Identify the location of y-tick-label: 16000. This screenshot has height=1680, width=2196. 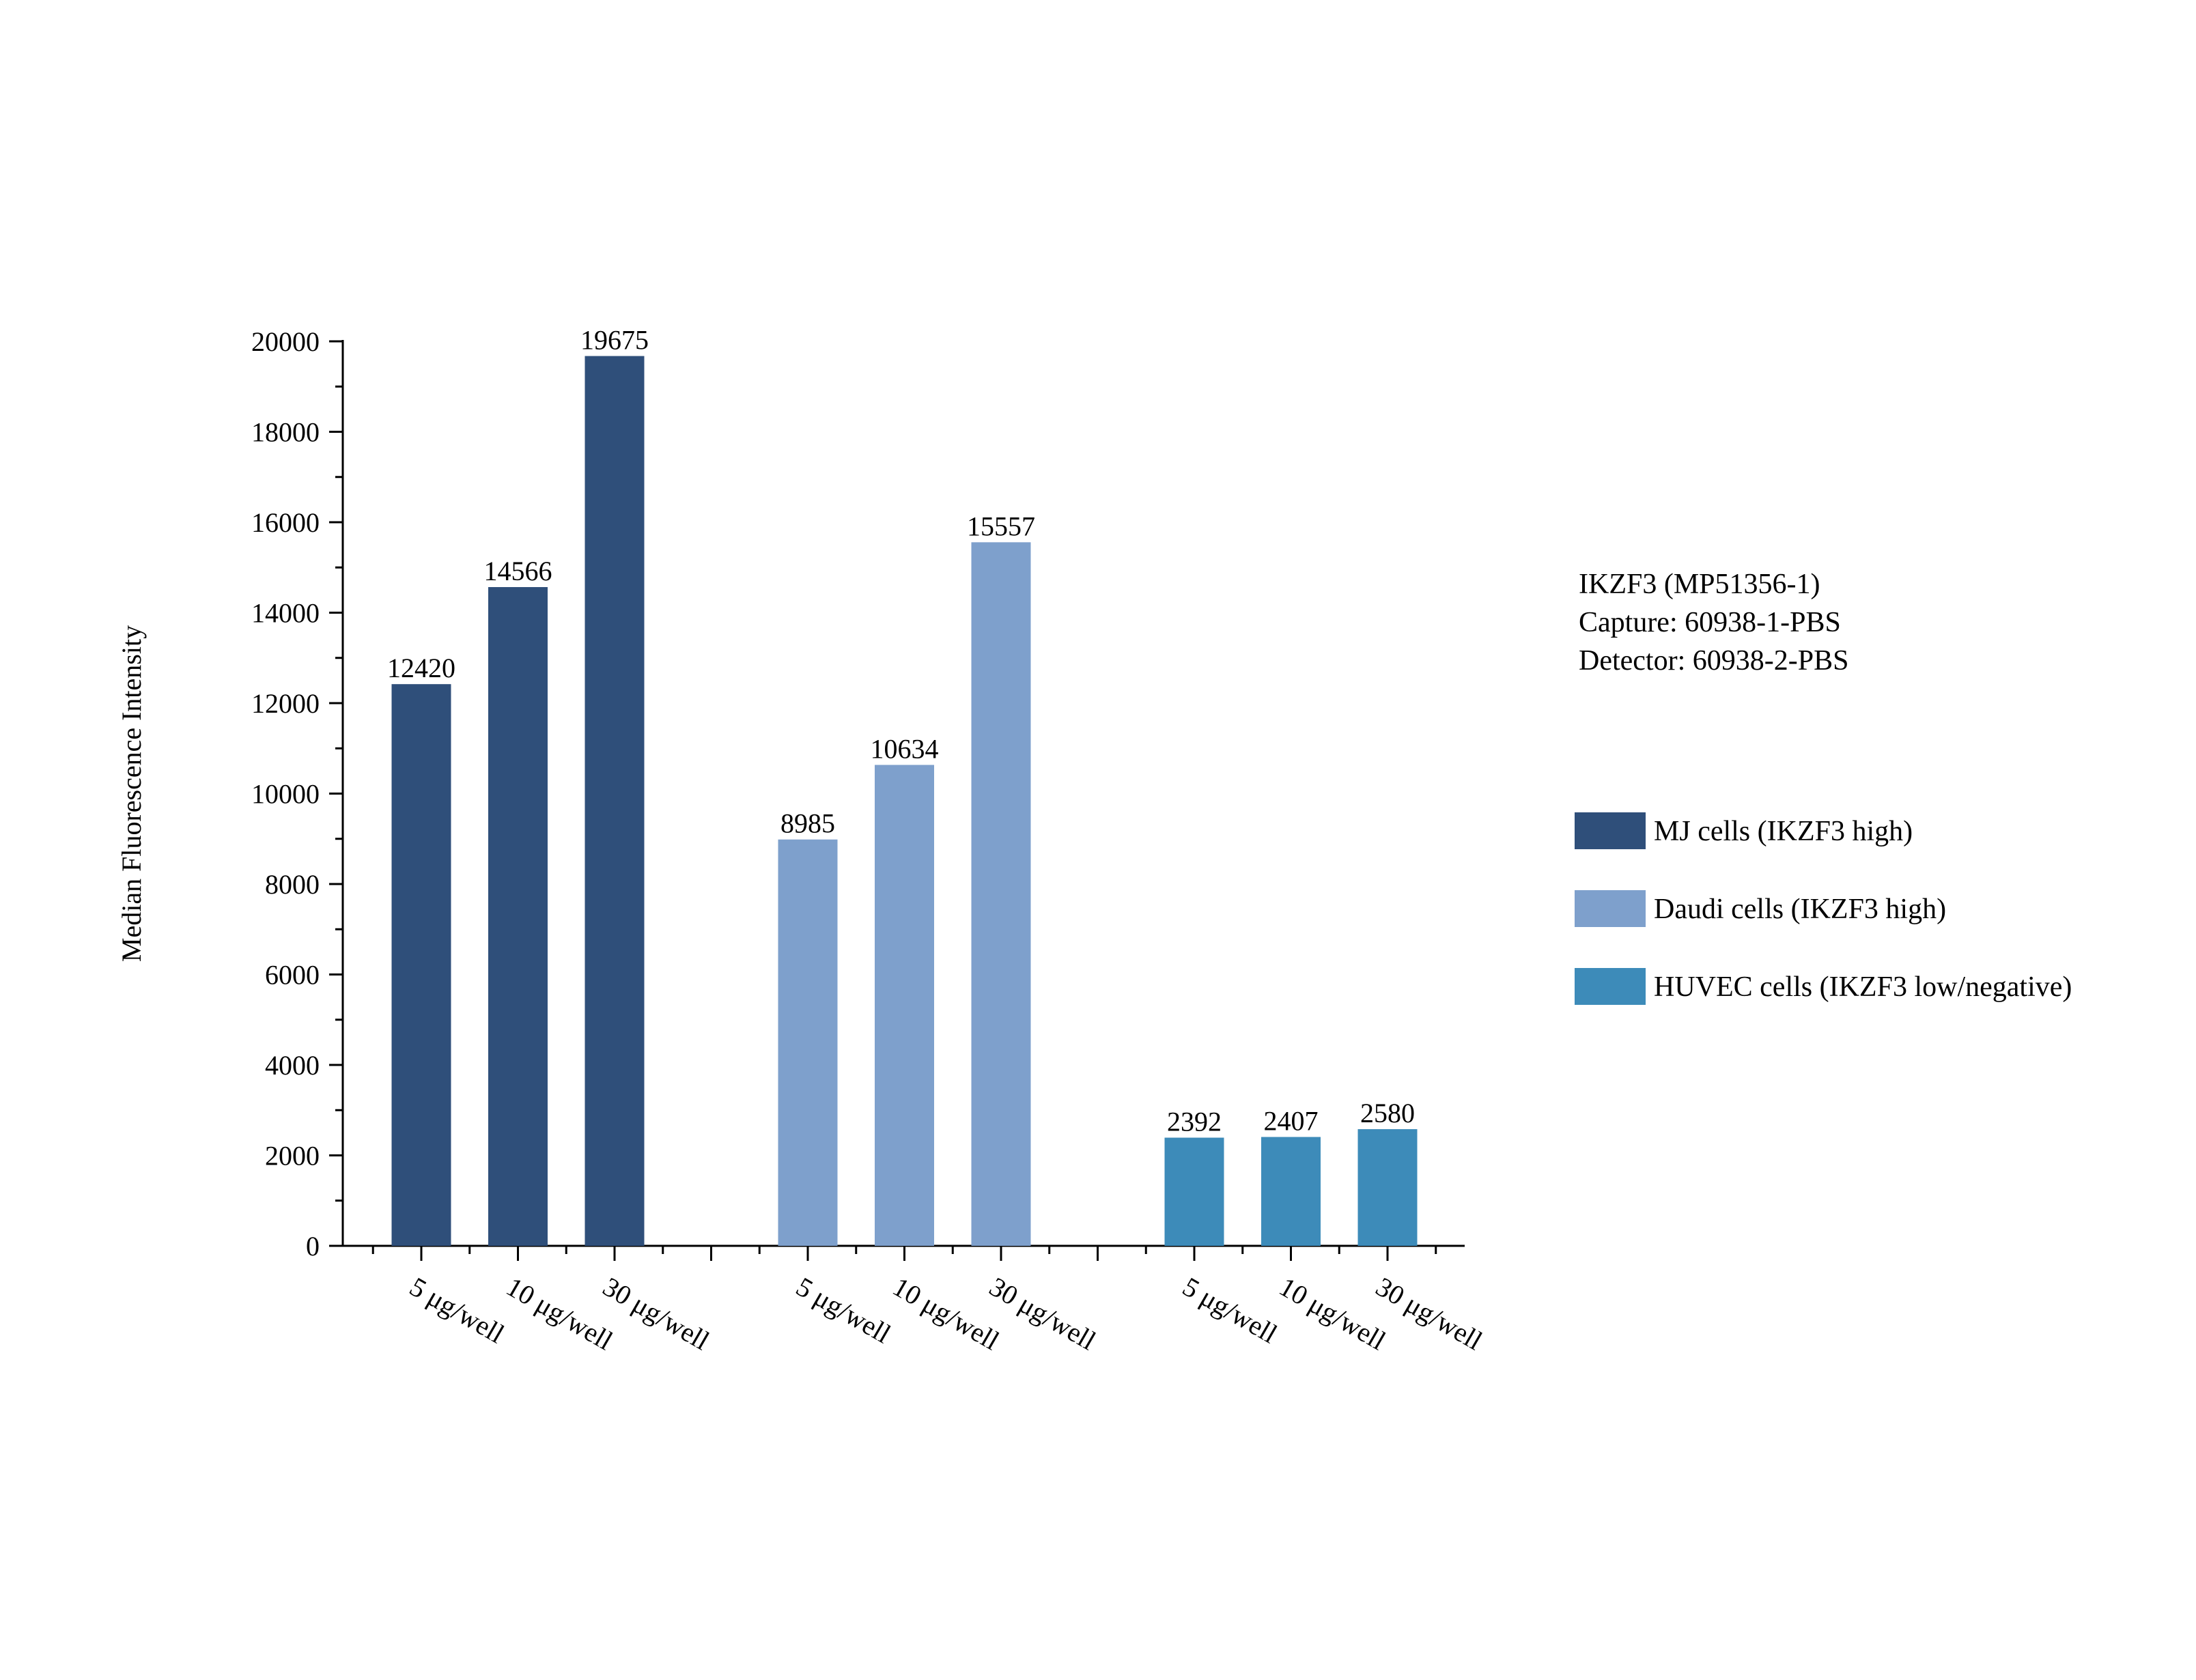
(285, 522).